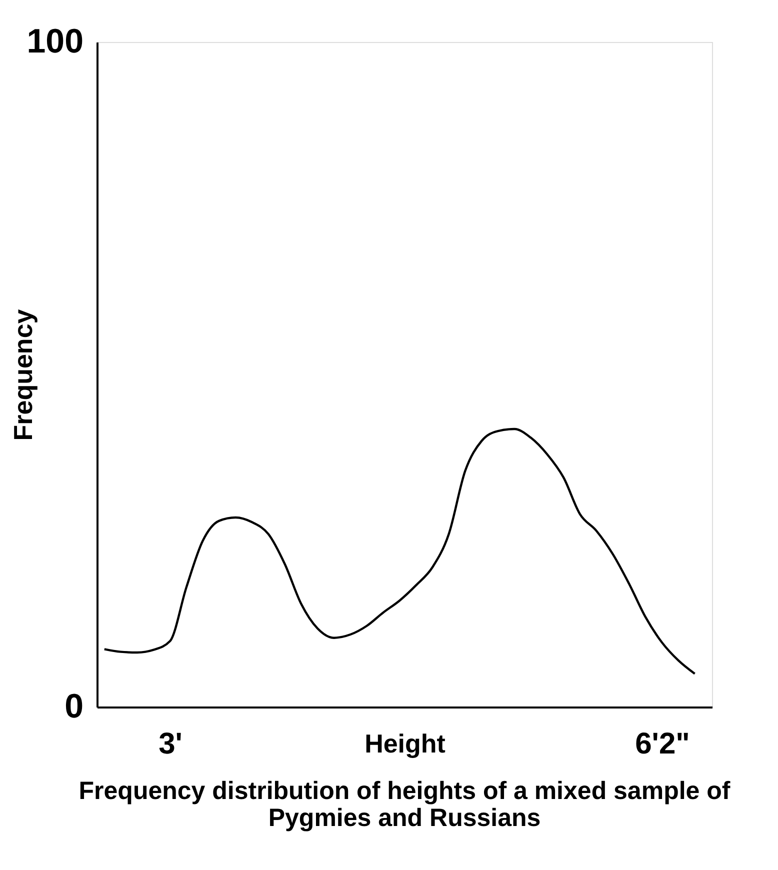 The height and width of the screenshot is (870, 778). Describe the element at coordinates (662, 744) in the screenshot. I see `x-tick-label: 6'2"` at that location.